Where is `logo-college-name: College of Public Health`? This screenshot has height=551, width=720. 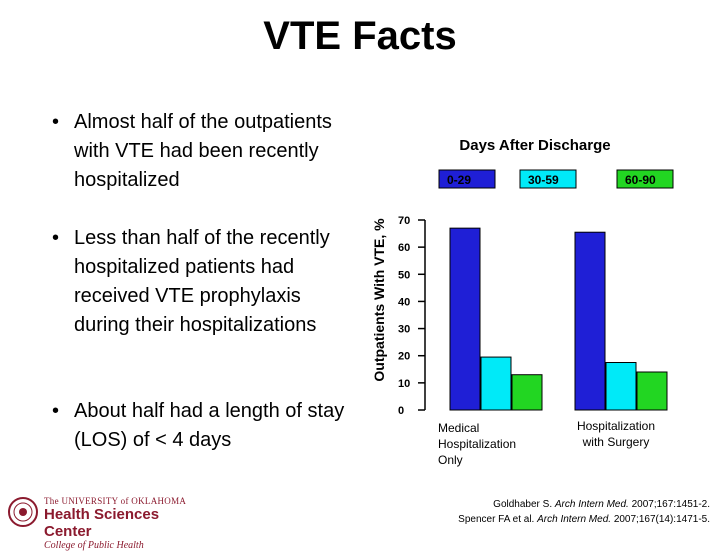
logo-college-name: College of Public Health is located at coordinates (94, 545).